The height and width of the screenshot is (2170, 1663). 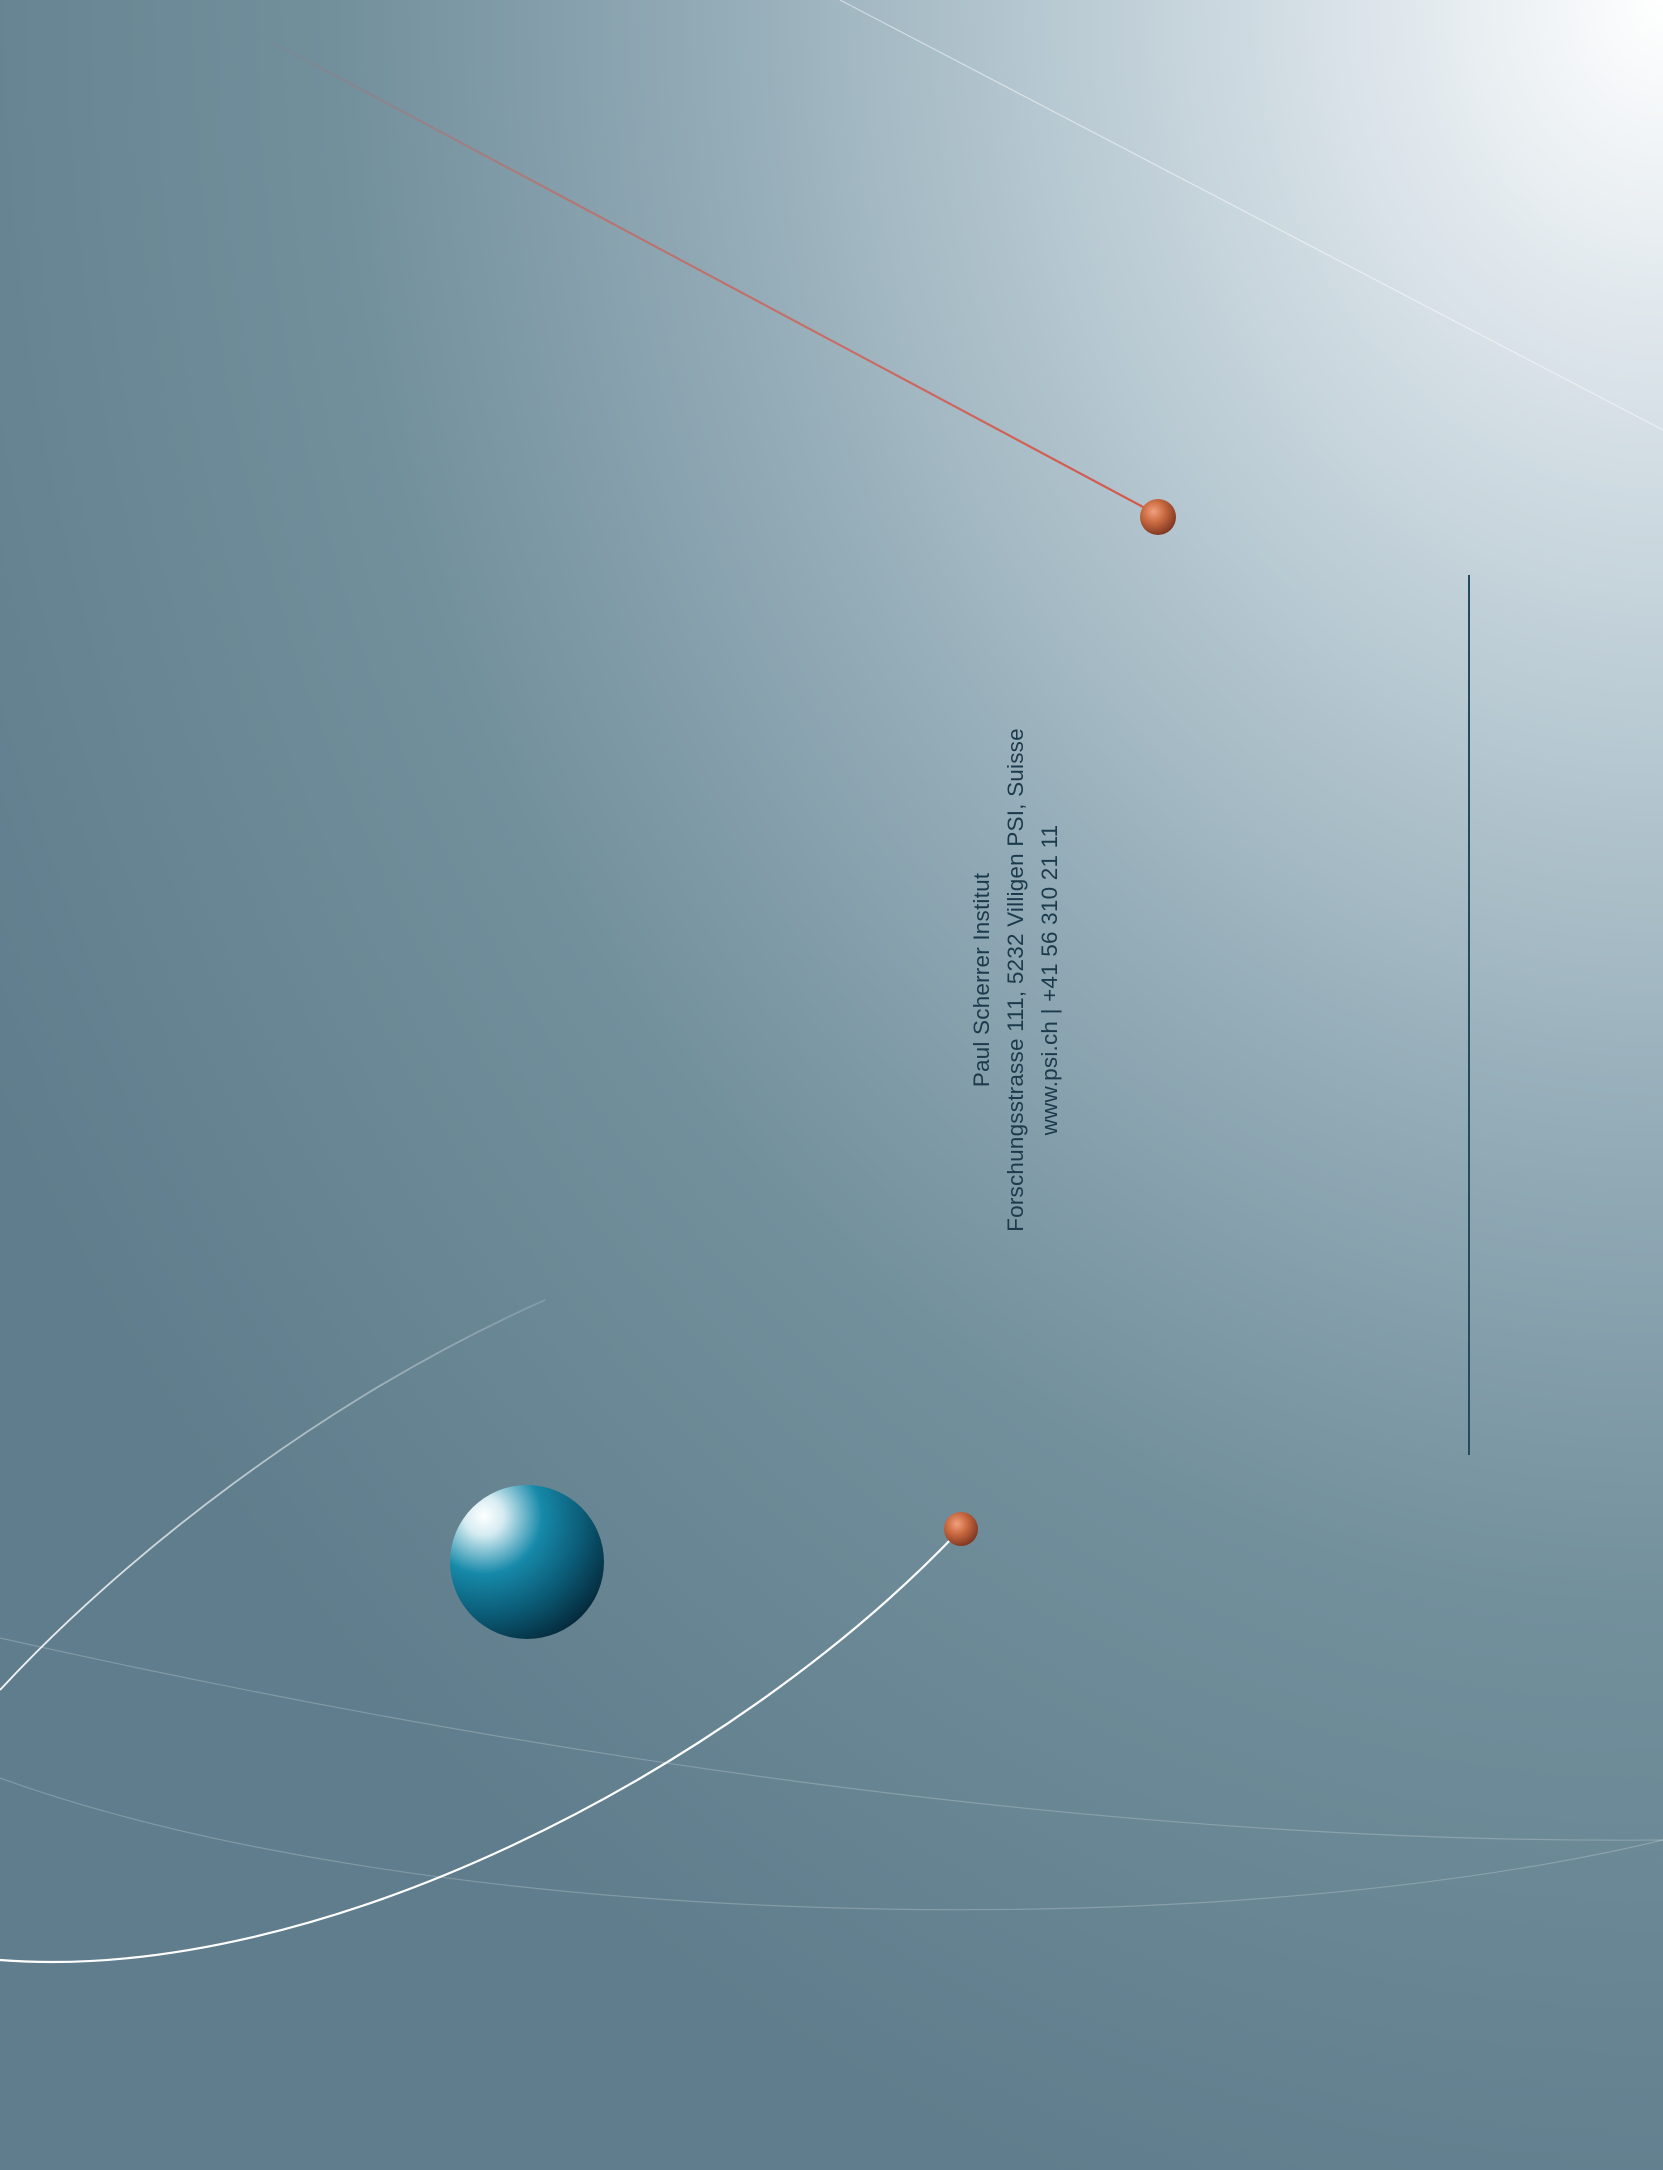 What do you see at coordinates (1158, 517) in the screenshot?
I see `copper-sphere-large` at bounding box center [1158, 517].